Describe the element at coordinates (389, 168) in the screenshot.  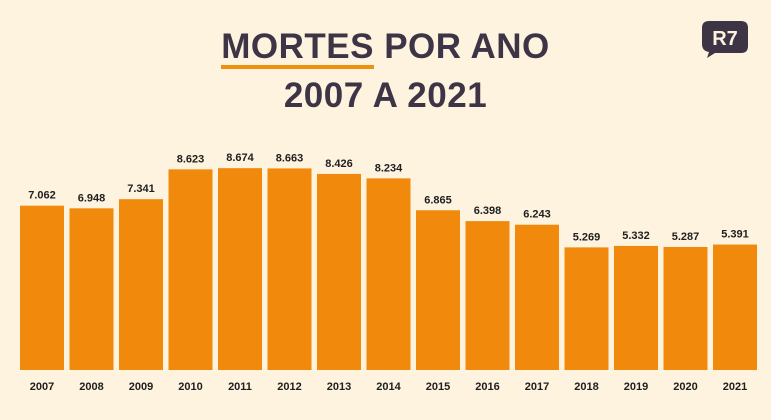
I see `value-label-2014: 8.234` at that location.